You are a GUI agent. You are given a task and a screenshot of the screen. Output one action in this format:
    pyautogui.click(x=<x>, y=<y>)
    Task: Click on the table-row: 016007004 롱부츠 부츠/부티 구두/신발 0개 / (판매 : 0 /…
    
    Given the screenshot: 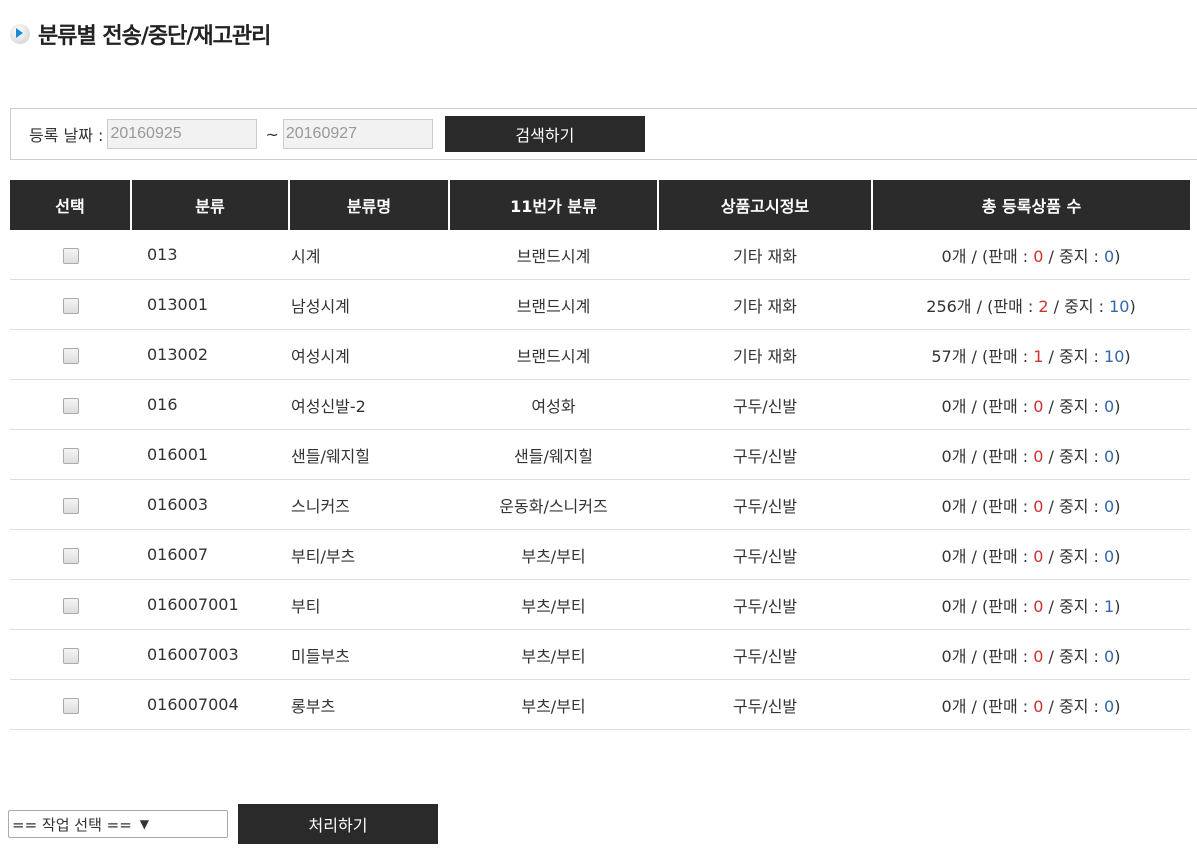 What is the action you would take?
    pyautogui.click(x=600, y=704)
    